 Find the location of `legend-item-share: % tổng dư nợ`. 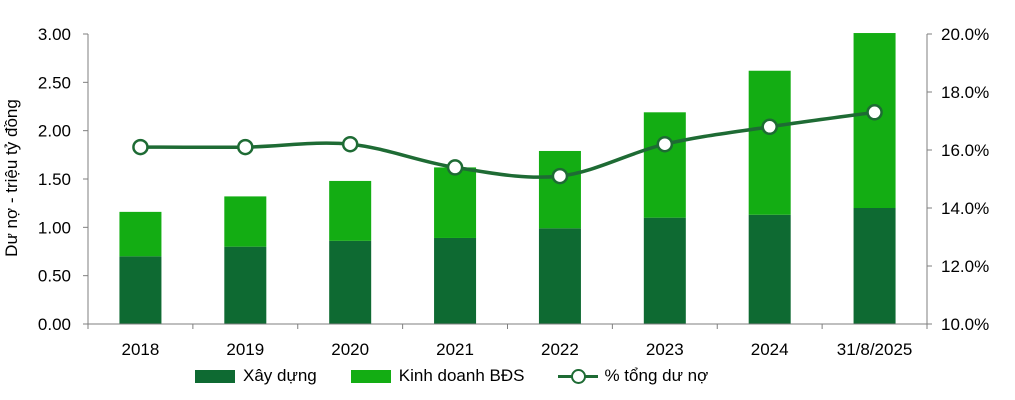

legend-item-share: % tổng dư nợ is located at coordinates (633, 376).